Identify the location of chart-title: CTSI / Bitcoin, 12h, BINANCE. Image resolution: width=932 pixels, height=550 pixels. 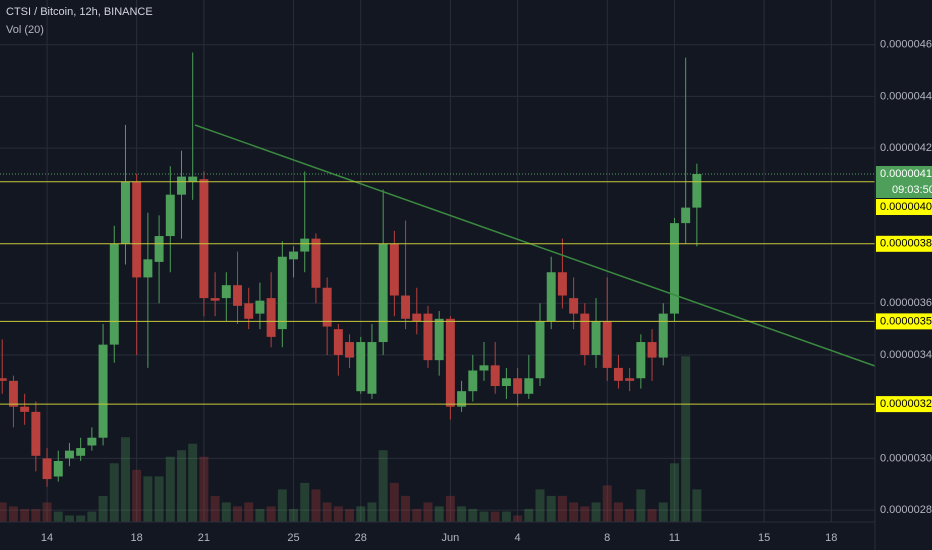
(79, 12).